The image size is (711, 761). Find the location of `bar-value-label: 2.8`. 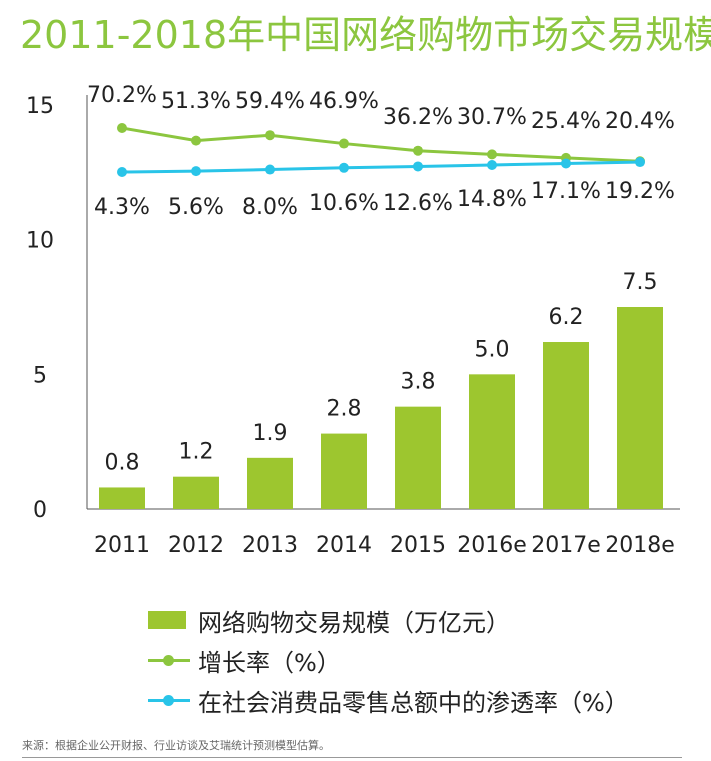

bar-value-label: 2.8 is located at coordinates (344, 409).